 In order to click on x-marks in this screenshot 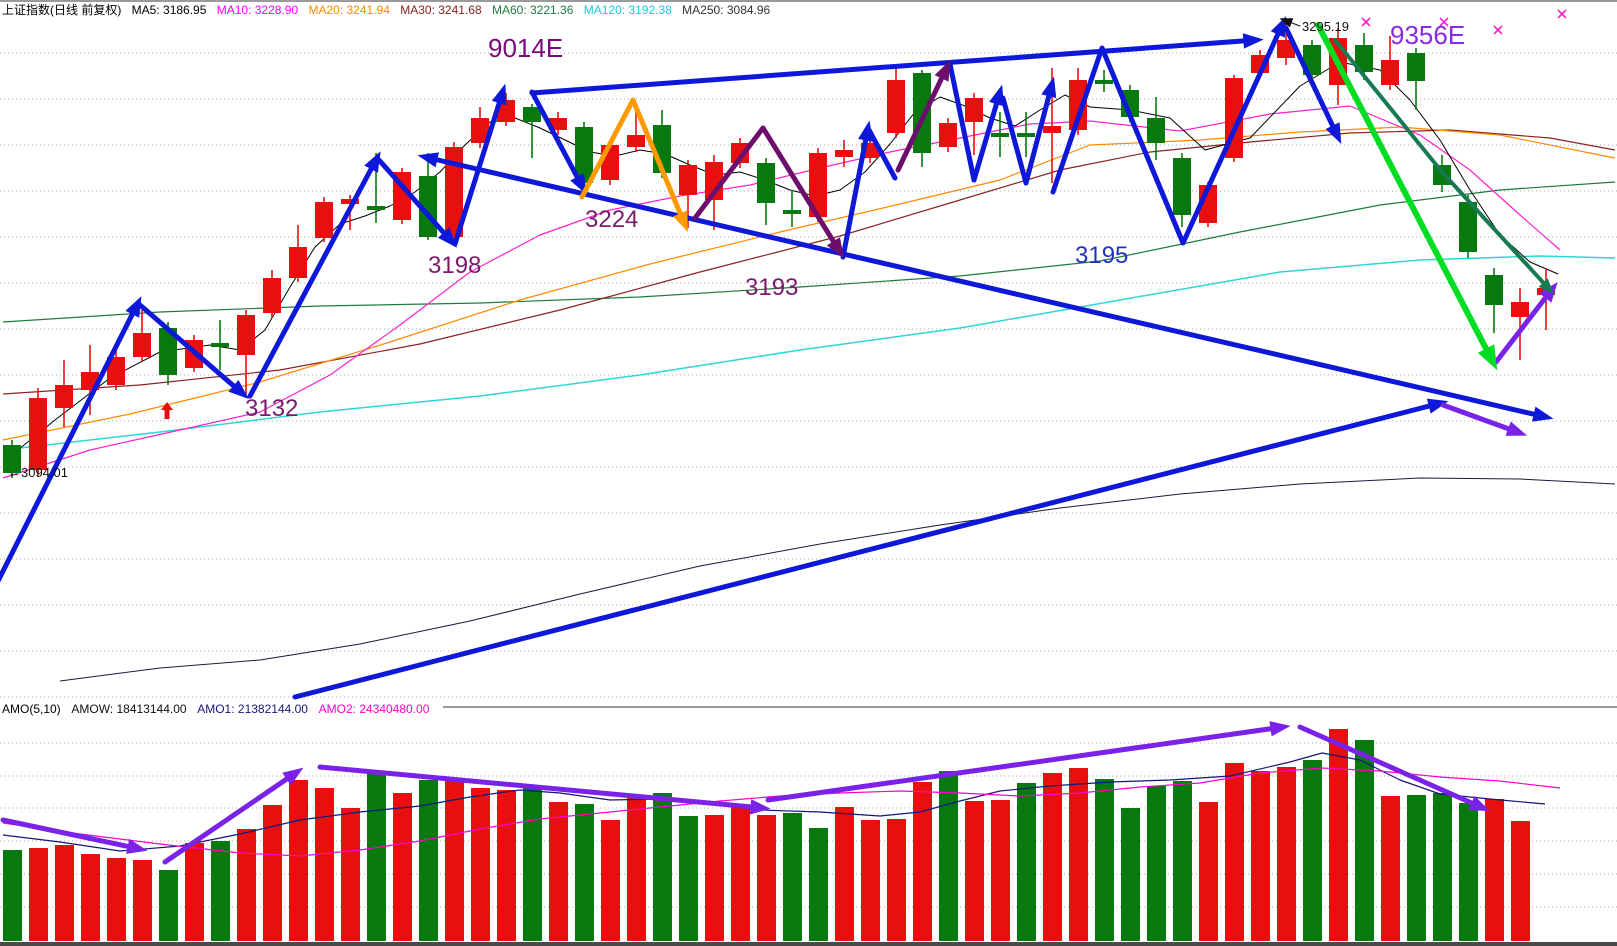, I will do `click(1464, 22)`.